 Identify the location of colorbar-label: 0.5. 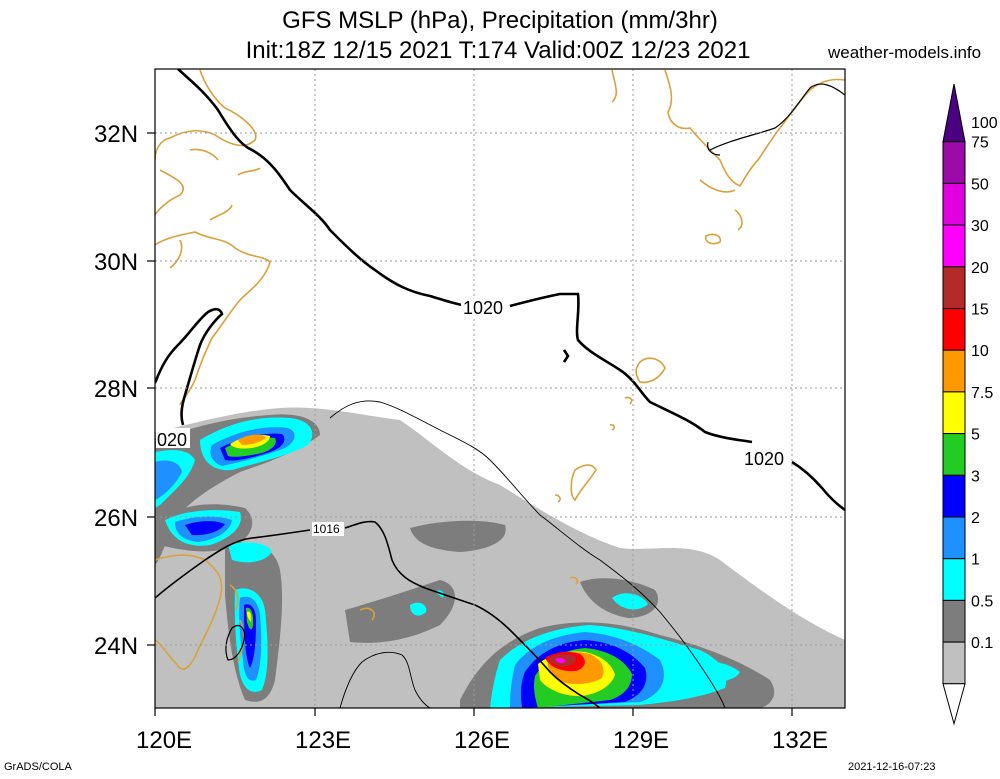
(982, 601).